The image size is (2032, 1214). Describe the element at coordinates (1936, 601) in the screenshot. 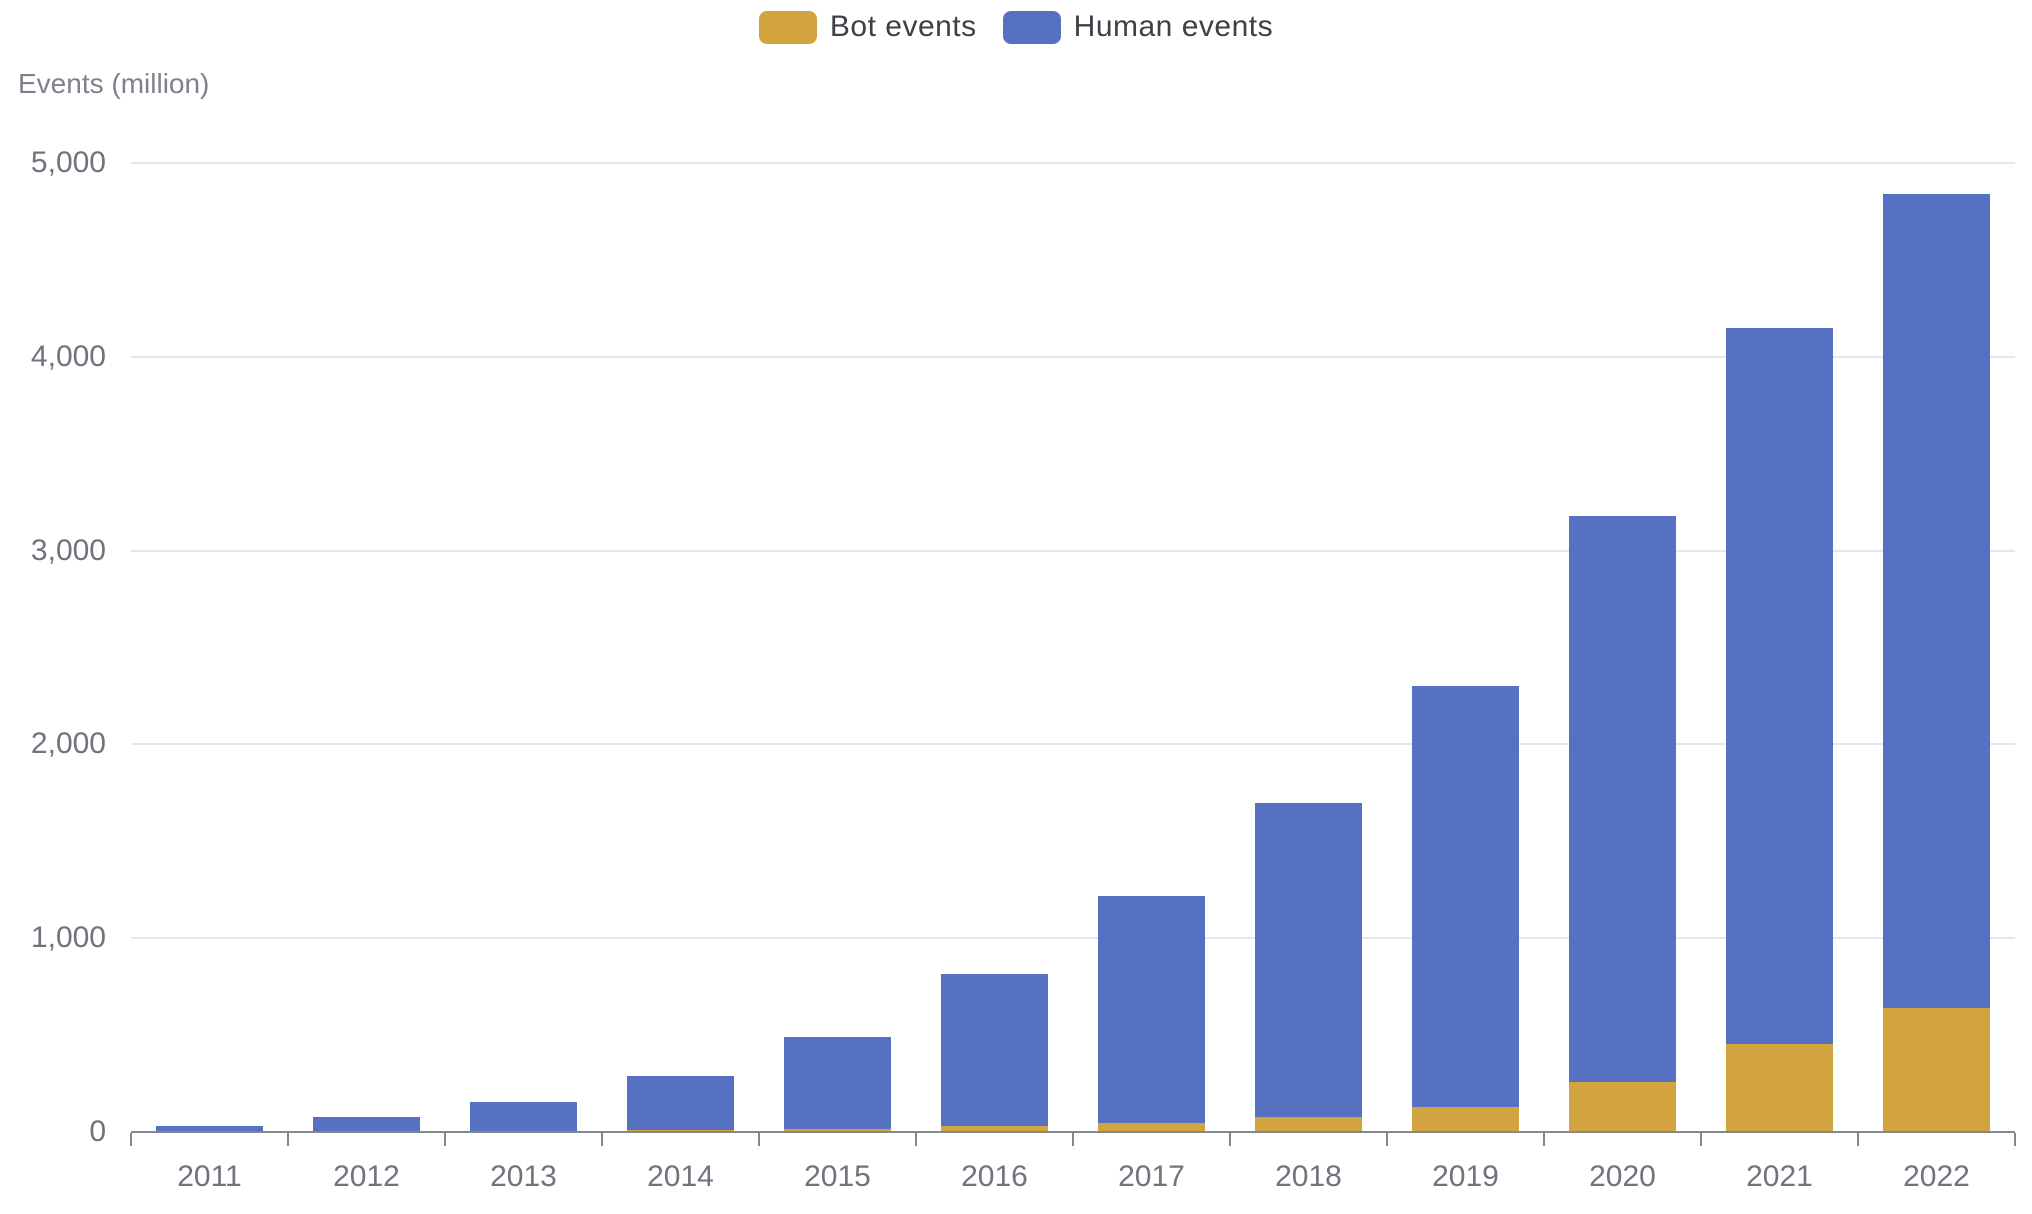

I see `bar-2022-human-events` at that location.